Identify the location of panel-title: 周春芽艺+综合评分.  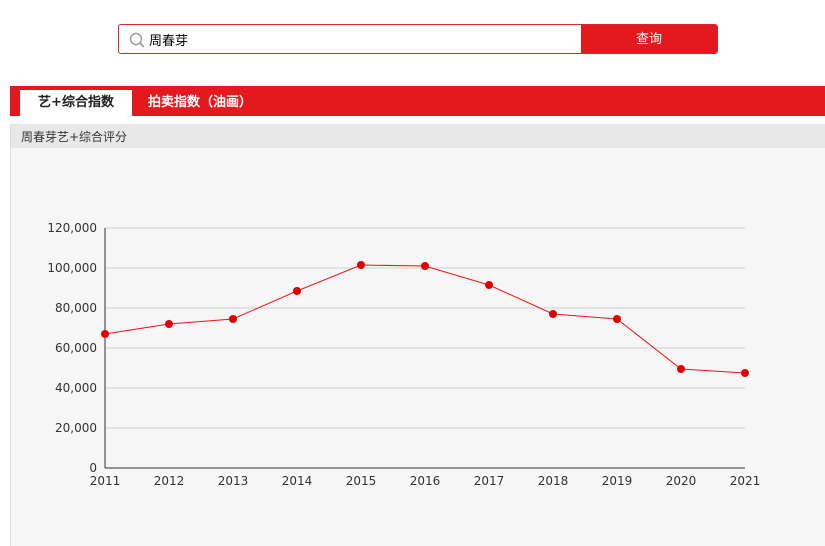
(74, 137).